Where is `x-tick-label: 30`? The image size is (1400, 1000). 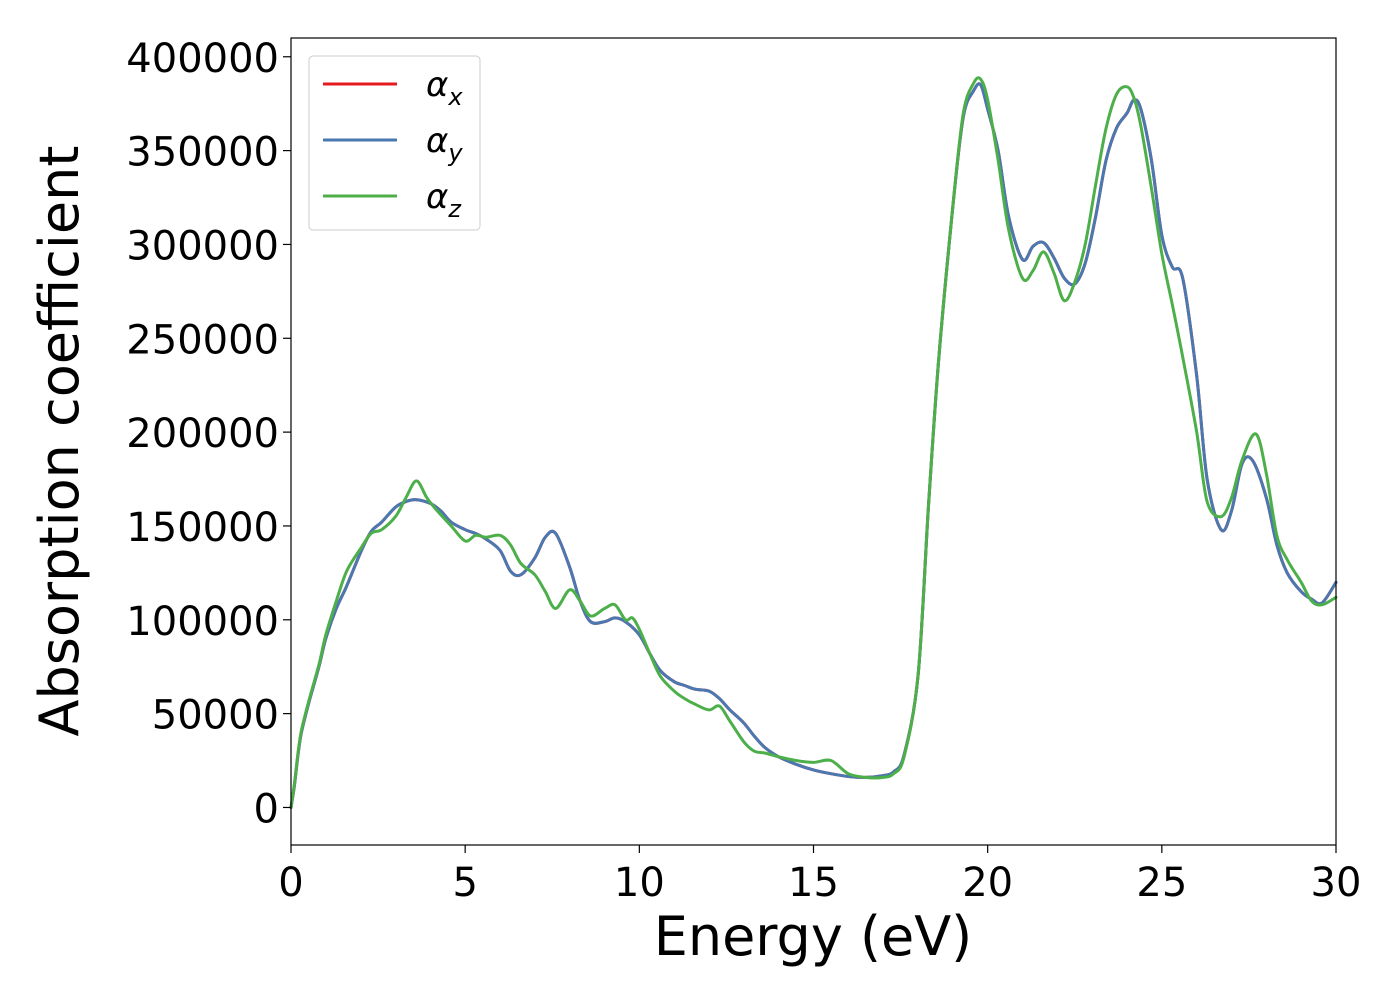 x-tick-label: 30 is located at coordinates (1336, 883).